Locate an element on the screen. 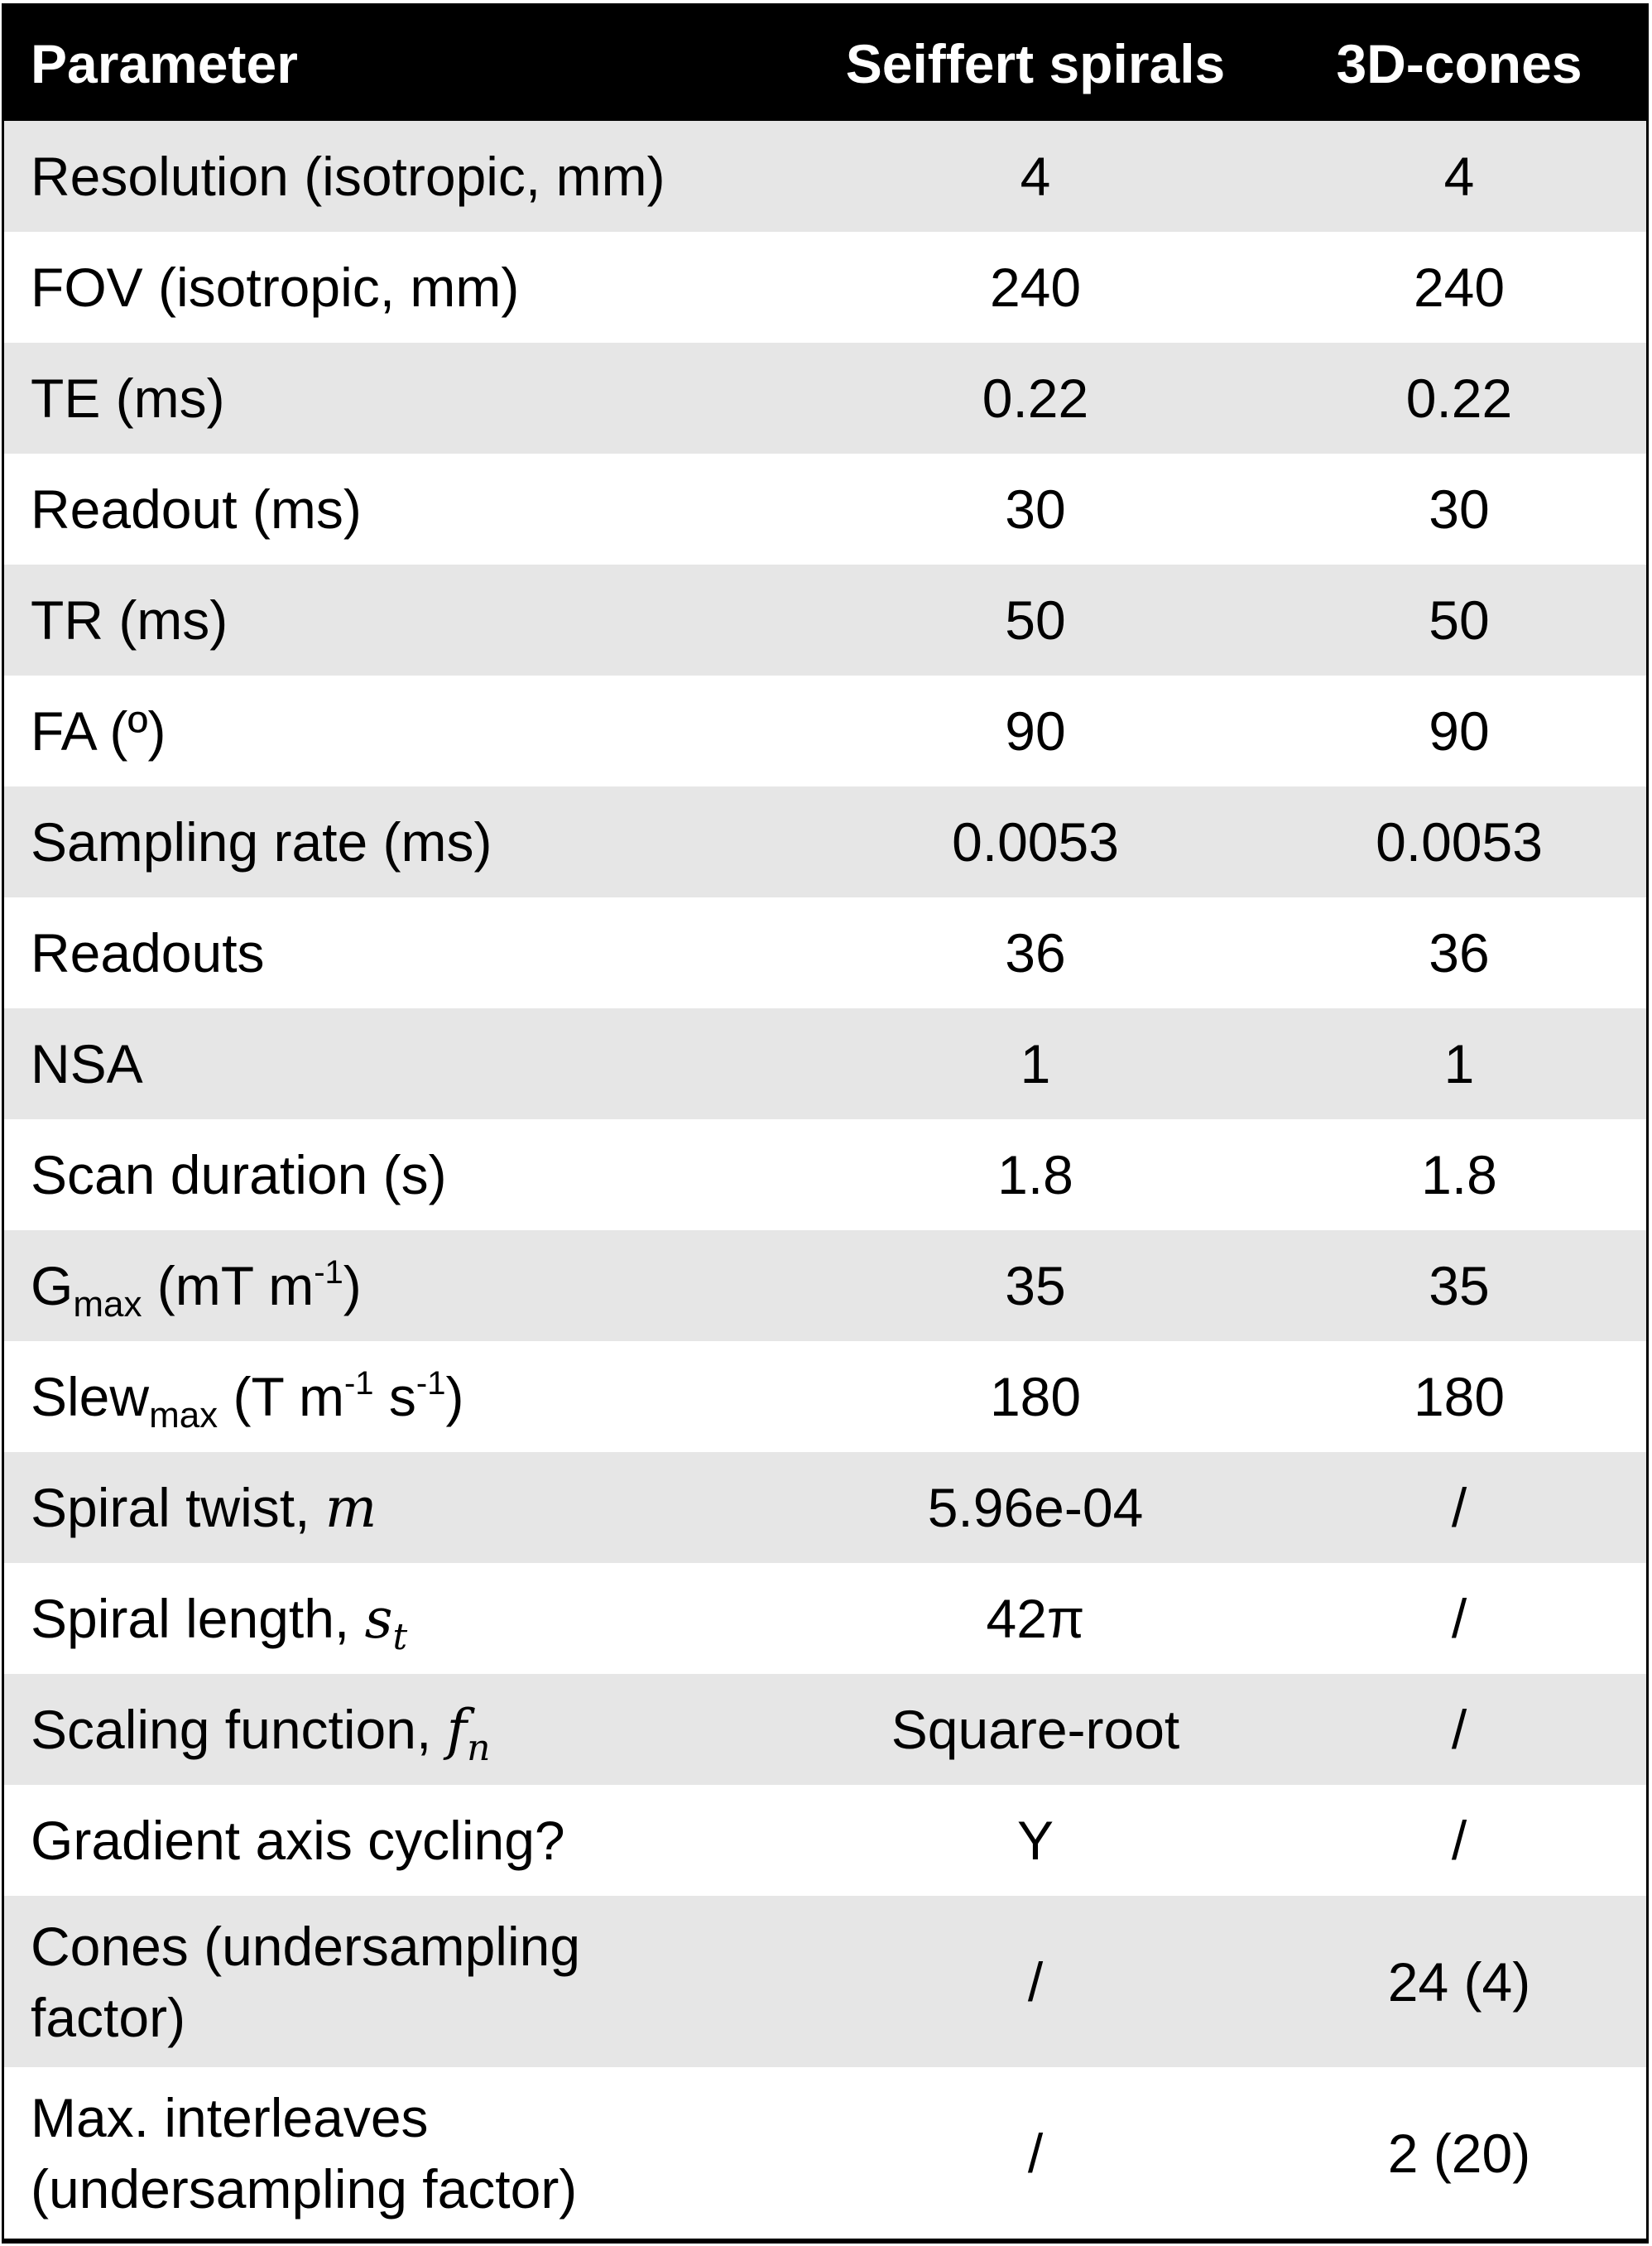  parameter-label: Spiral twist, m is located at coordinates (401, 1508).